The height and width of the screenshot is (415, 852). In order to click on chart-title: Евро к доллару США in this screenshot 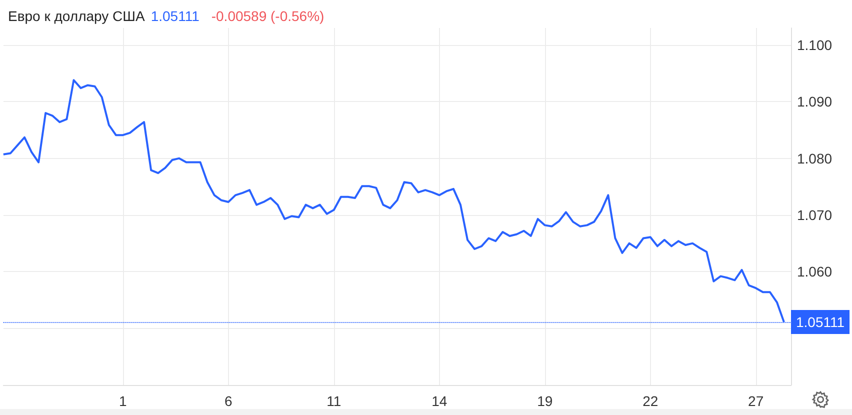, I will do `click(76, 16)`.